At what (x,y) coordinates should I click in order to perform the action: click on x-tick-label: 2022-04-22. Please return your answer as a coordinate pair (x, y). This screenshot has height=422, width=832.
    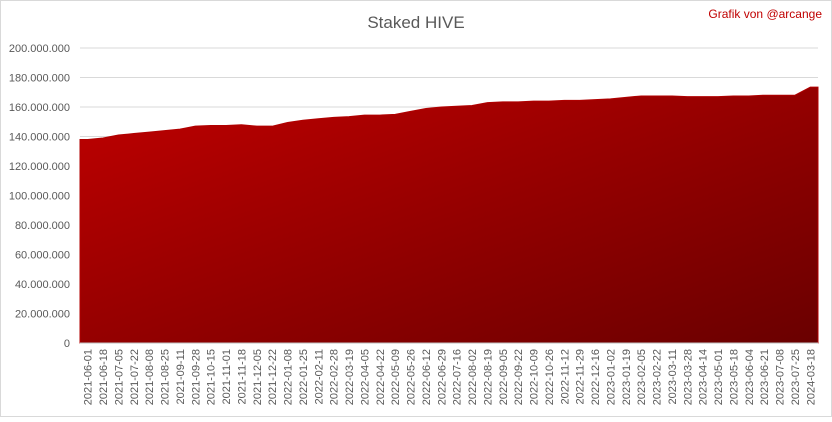
    Looking at the image, I should click on (381, 377).